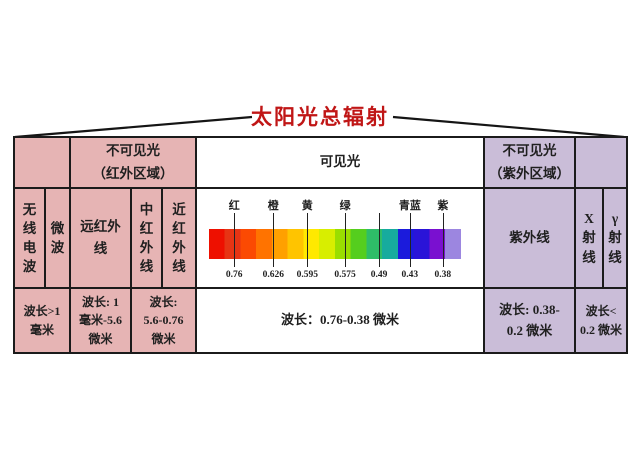 This screenshot has width=640, height=460. I want to click on spectrum-tick-value: 0.49, so click(379, 275).